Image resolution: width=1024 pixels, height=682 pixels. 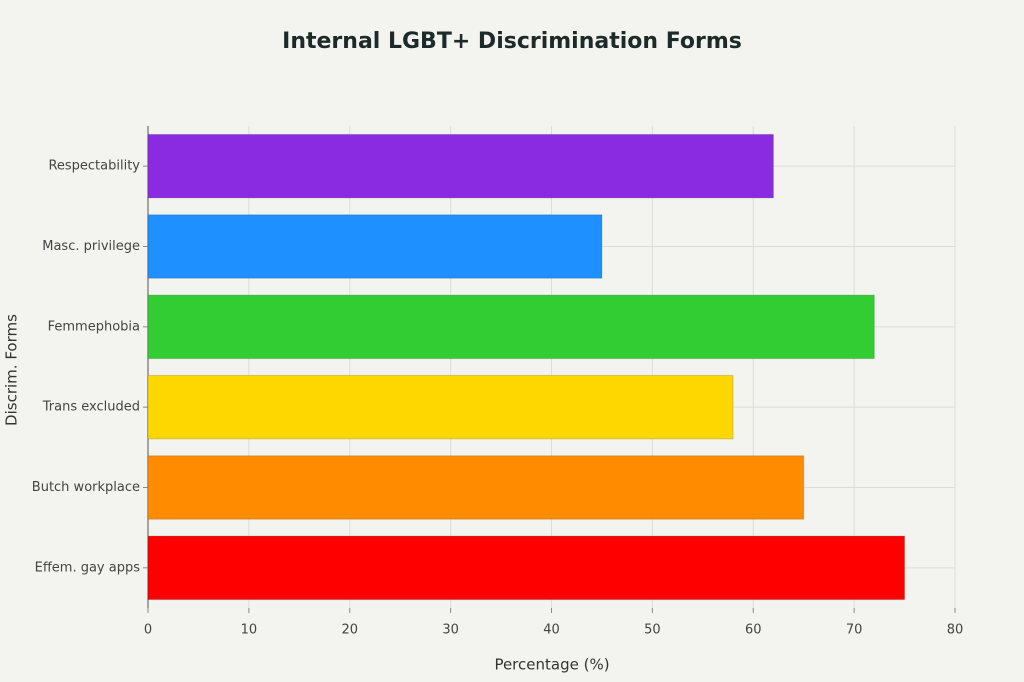 I want to click on x-tick-label: 40, so click(x=551, y=630).